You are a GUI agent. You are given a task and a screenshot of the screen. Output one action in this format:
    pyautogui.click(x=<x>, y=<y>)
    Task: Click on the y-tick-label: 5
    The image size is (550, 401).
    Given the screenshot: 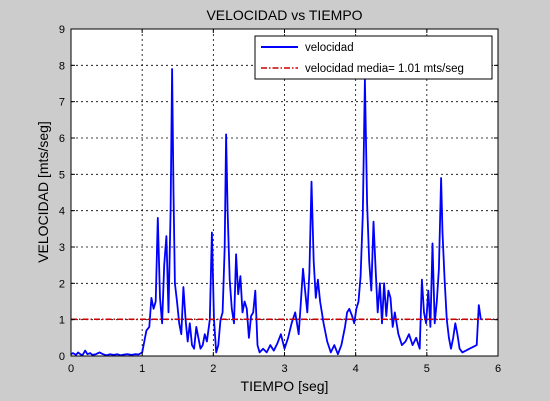 What is the action you would take?
    pyautogui.click(x=62, y=175)
    